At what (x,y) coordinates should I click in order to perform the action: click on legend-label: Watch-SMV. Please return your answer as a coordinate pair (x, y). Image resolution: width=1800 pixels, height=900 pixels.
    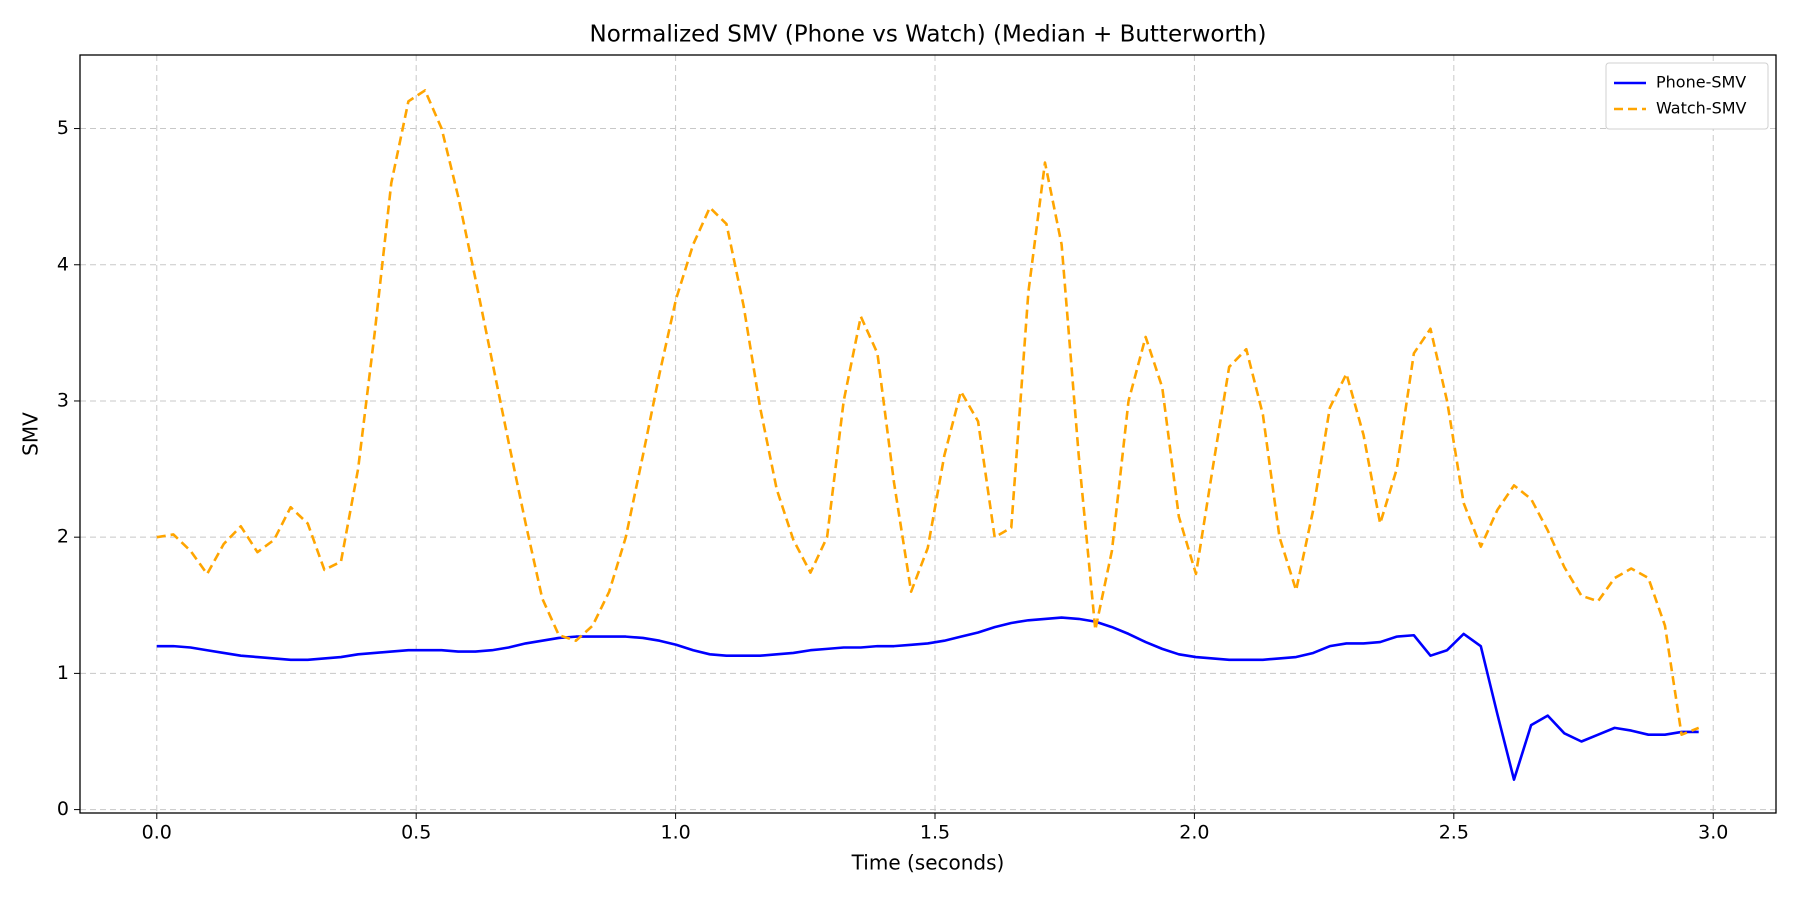
    Looking at the image, I should click on (1701, 108).